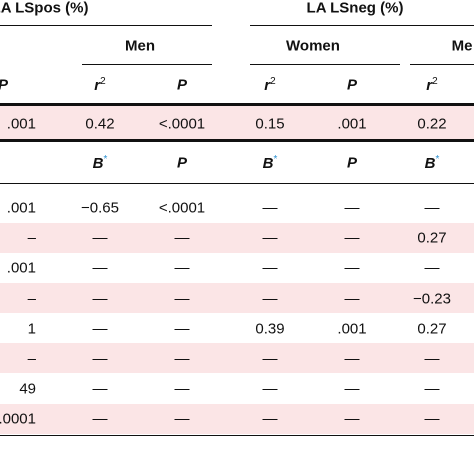 The width and height of the screenshot is (474, 474). What do you see at coordinates (100, 124) in the screenshot?
I see `cell: 0.42` at bounding box center [100, 124].